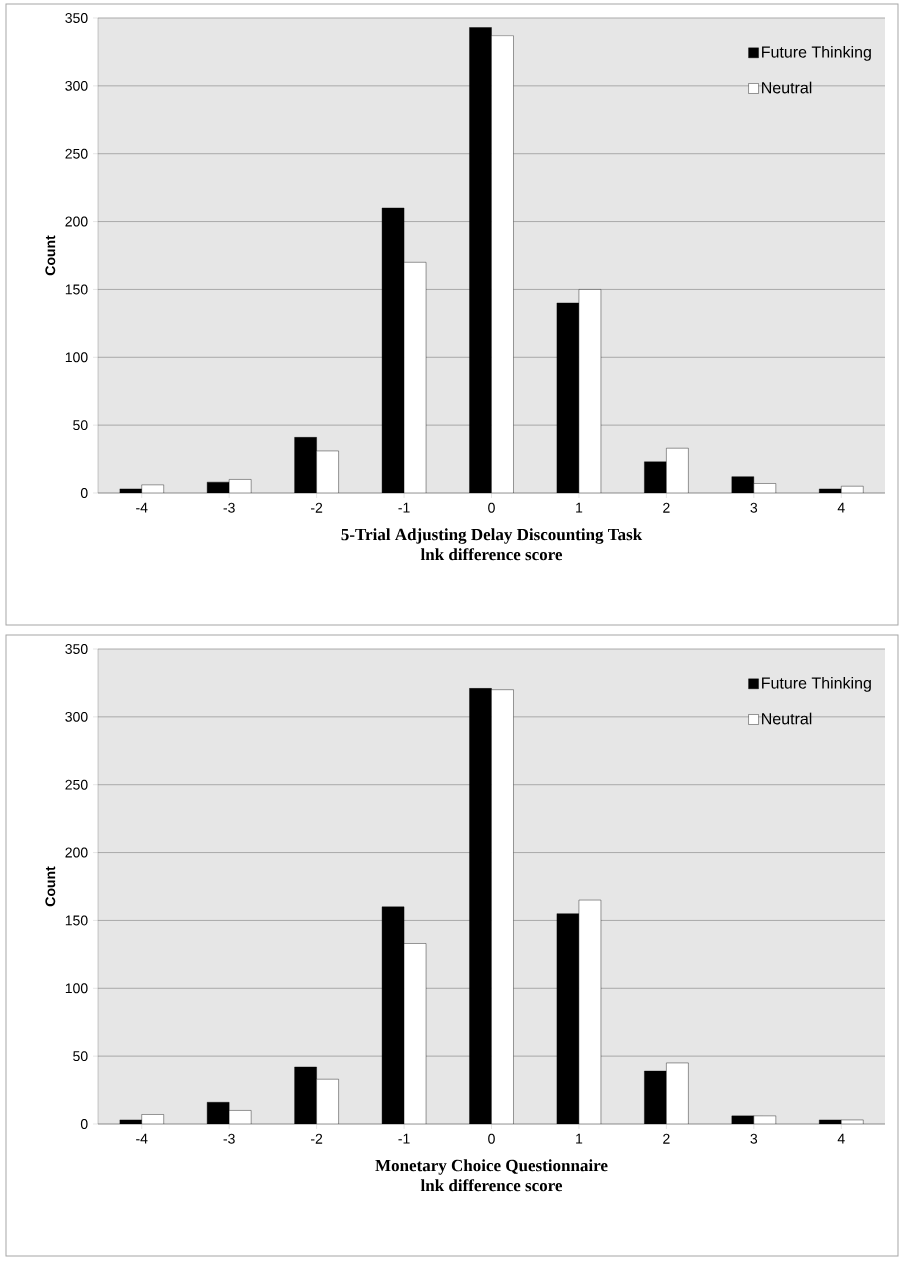 This screenshot has width=904, height=1270. I want to click on x-axis-title: Monetary Choice Questionnaire lnk difference score, so click(491, 1175).